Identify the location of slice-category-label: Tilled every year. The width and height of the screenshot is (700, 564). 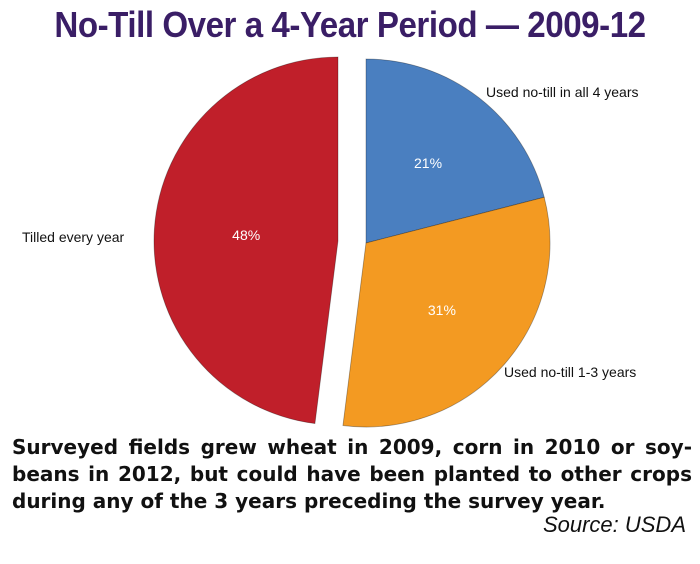
(73, 237).